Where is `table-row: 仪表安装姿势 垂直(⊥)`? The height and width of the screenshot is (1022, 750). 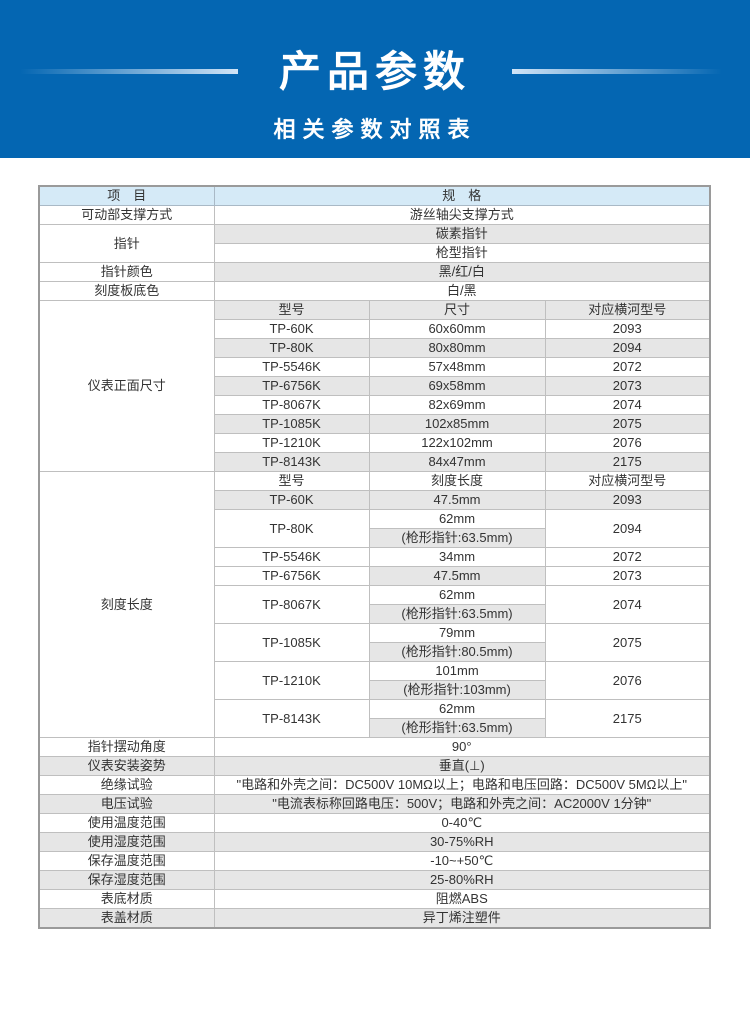 table-row: 仪表安装姿势 垂直(⊥) is located at coordinates (374, 766).